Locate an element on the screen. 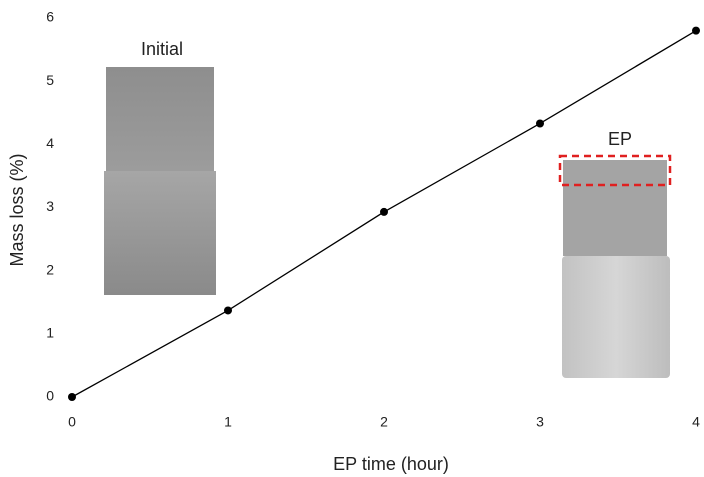  y-tick-label: 4 is located at coordinates (50, 143).